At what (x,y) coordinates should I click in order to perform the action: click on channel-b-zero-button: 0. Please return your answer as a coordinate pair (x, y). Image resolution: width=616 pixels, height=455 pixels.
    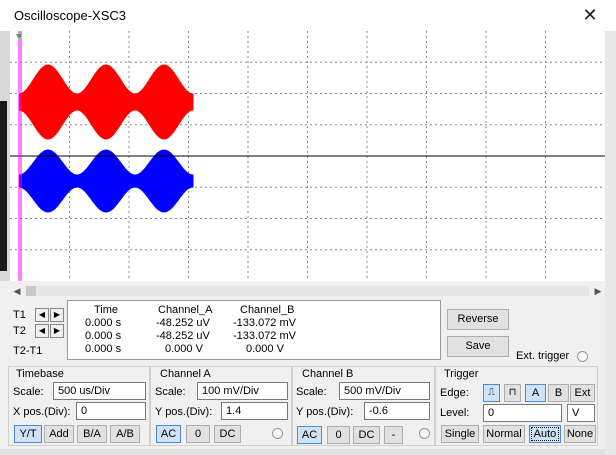
    Looking at the image, I should click on (338, 435).